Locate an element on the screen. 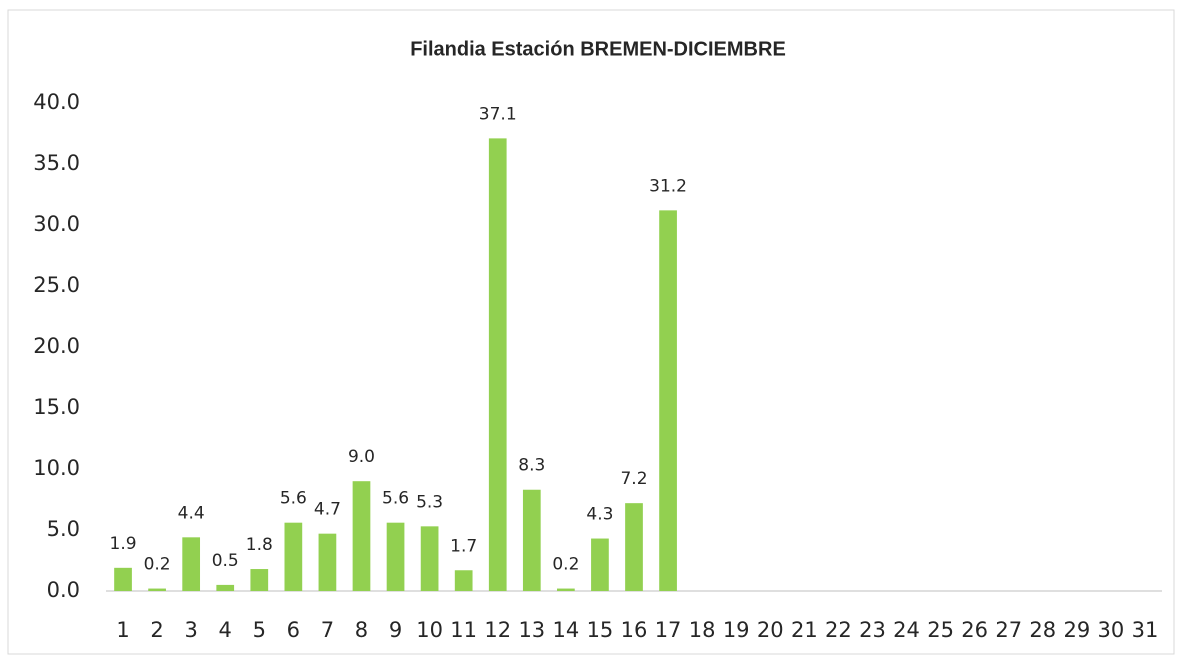 This screenshot has height=656, width=1177. x-tick-label: 18 is located at coordinates (702, 630).